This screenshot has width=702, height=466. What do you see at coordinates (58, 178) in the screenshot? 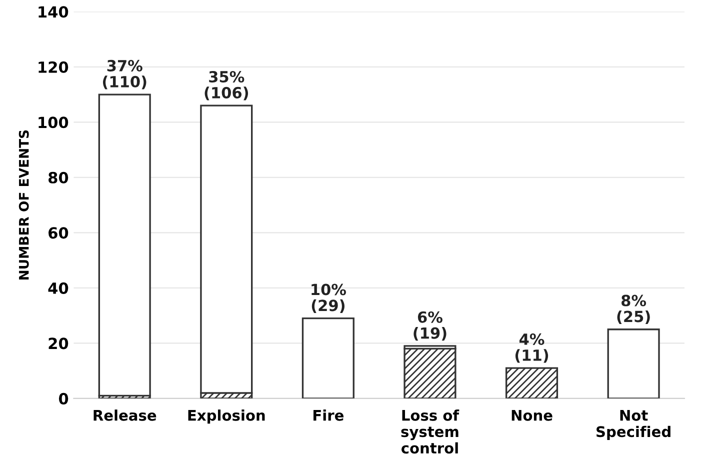
I see `y-tick-label: 80` at bounding box center [58, 178].